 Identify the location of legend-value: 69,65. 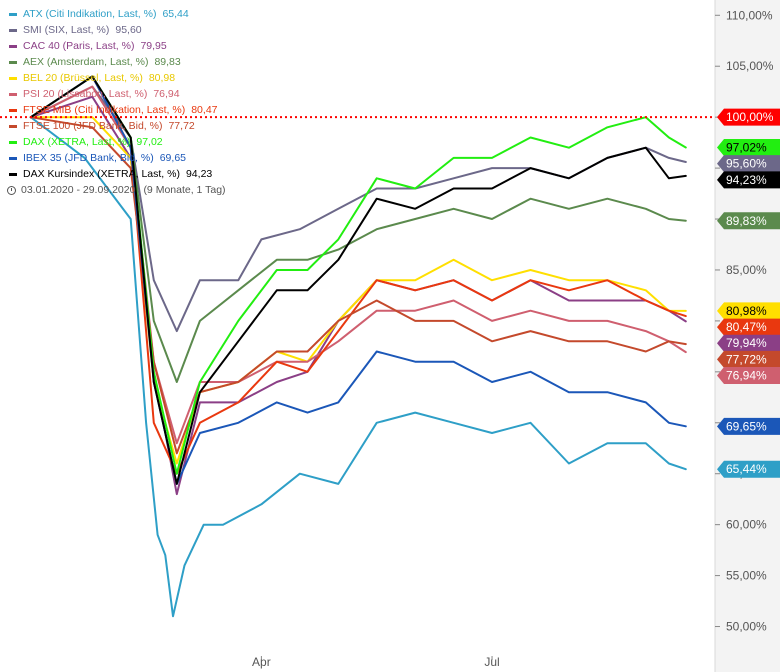
(172, 158).